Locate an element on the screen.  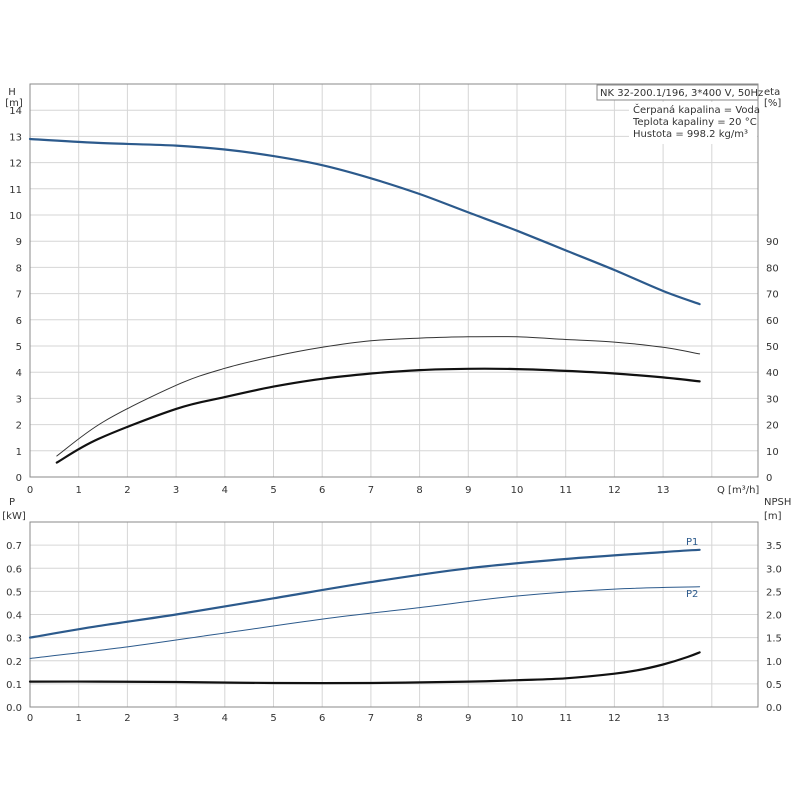
right-tick-label: 70 is located at coordinates (772, 295).